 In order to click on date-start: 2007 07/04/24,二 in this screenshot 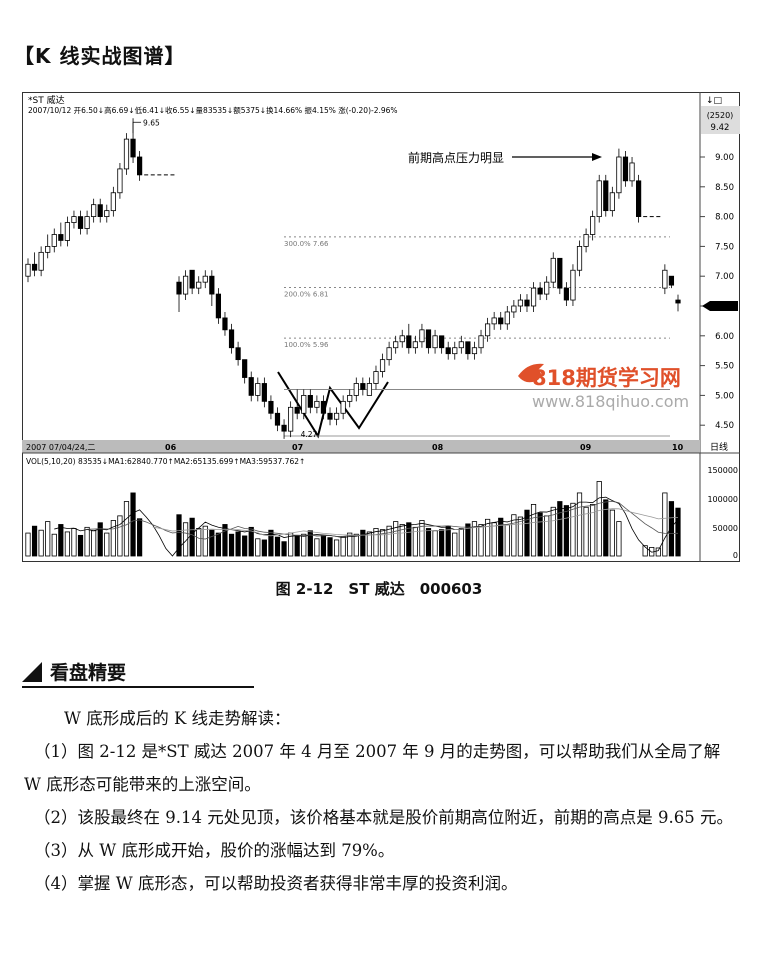, I will do `click(60, 447)`.